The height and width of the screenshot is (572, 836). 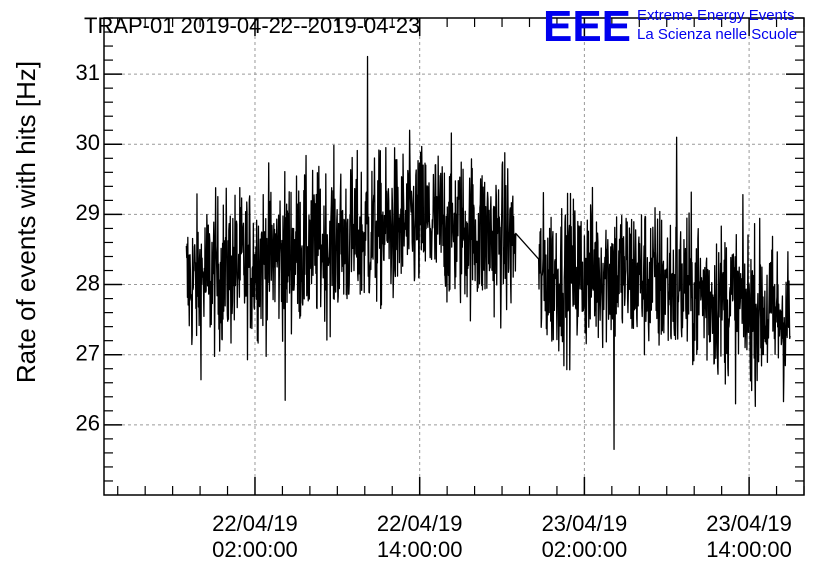 I want to click on logo-mark: EEE, so click(x=587, y=26).